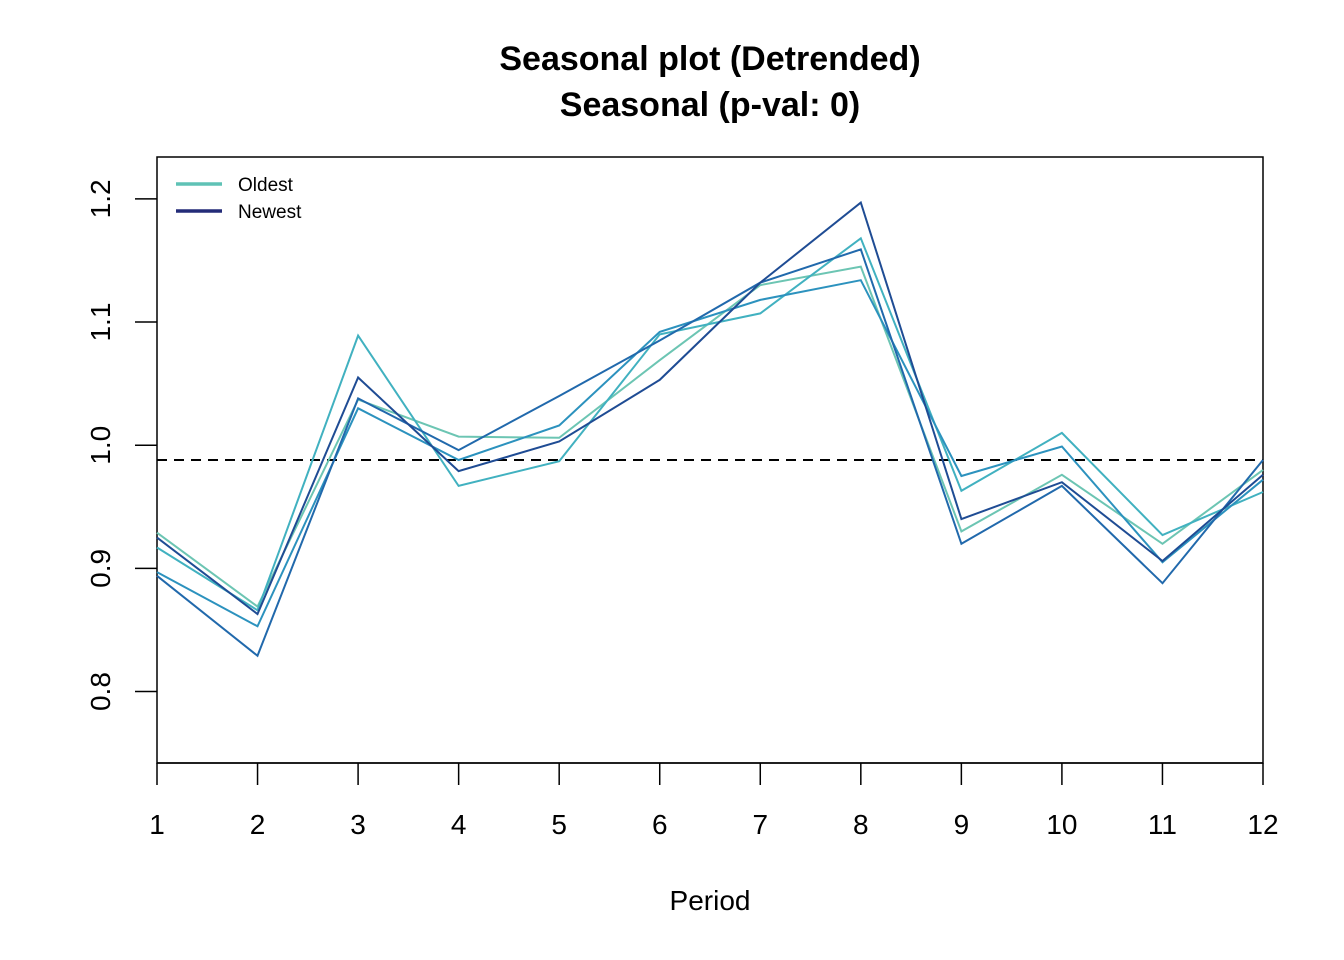 This screenshot has width=1344, height=960. What do you see at coordinates (714, 801) in the screenshot?
I see `x-axis: 1 2 3 4 5 6 7 8 9 10 11 12` at bounding box center [714, 801].